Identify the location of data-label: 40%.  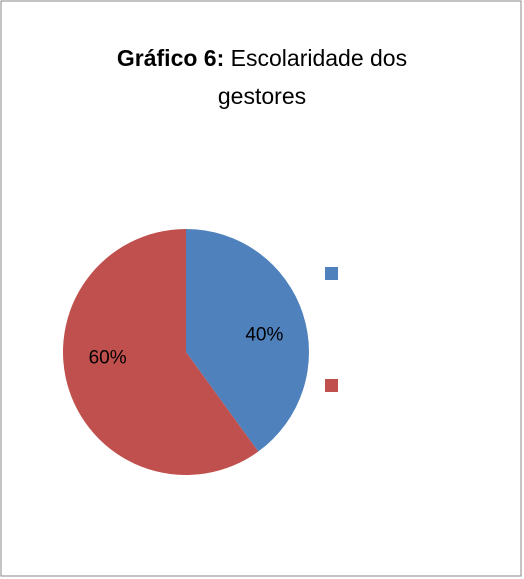
(264, 335).